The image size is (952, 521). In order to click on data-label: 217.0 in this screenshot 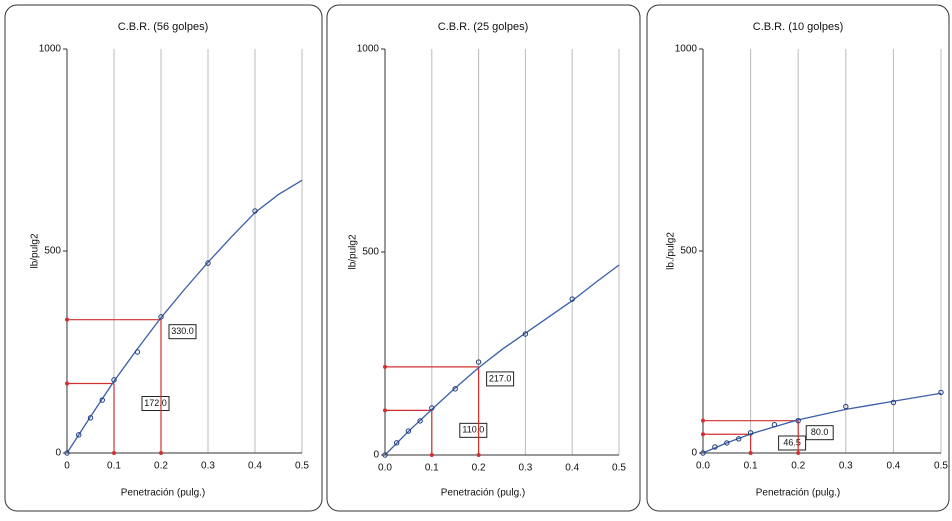, I will do `click(500, 378)`.